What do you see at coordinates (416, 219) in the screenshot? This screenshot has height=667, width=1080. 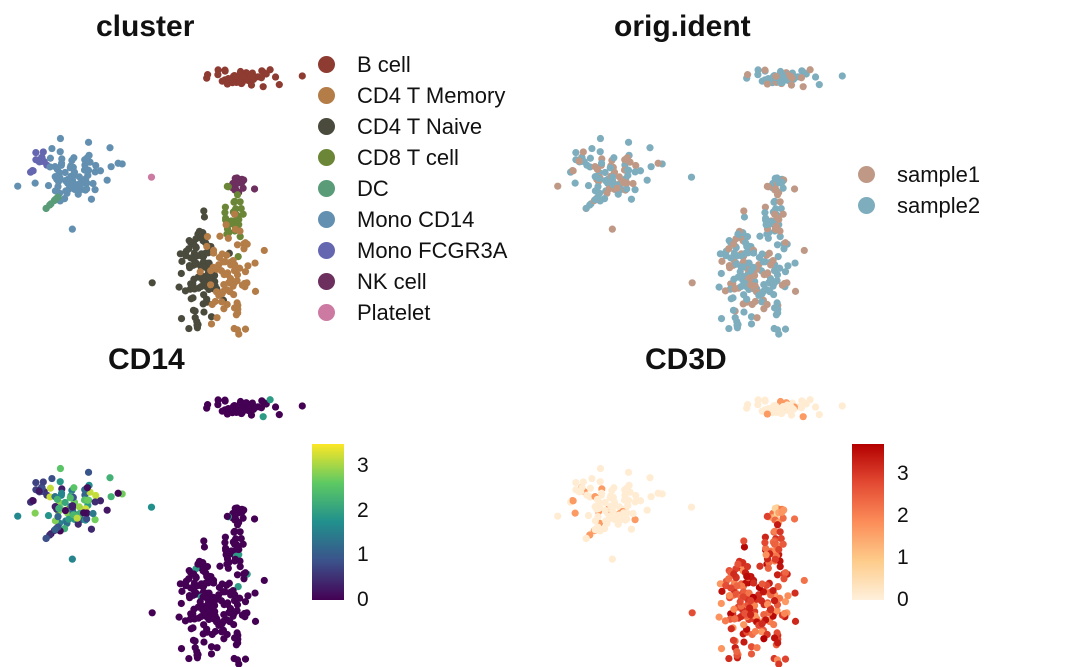 I see `legend-label: Mono CD14` at bounding box center [416, 219].